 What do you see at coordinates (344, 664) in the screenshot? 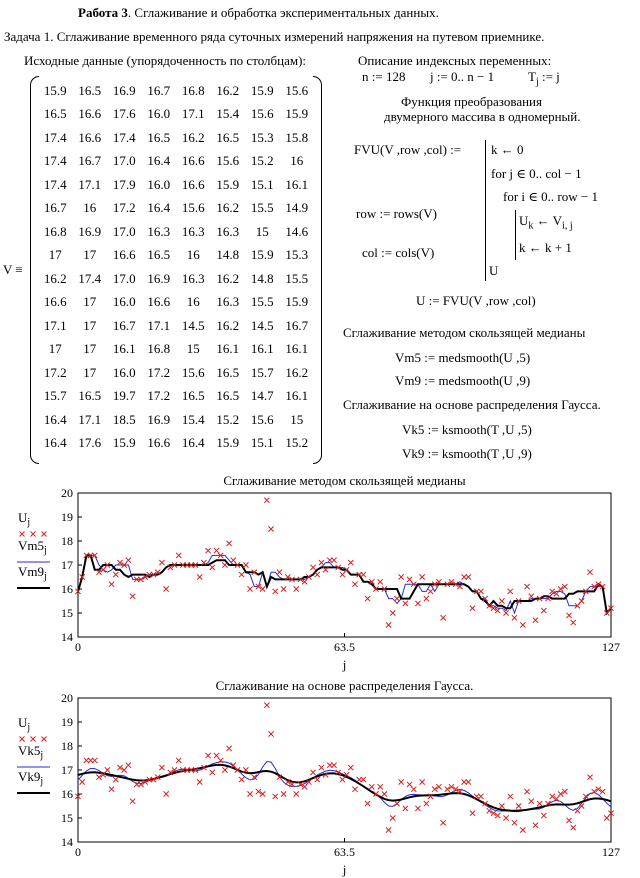
I see `x-axis-label: j` at bounding box center [344, 664].